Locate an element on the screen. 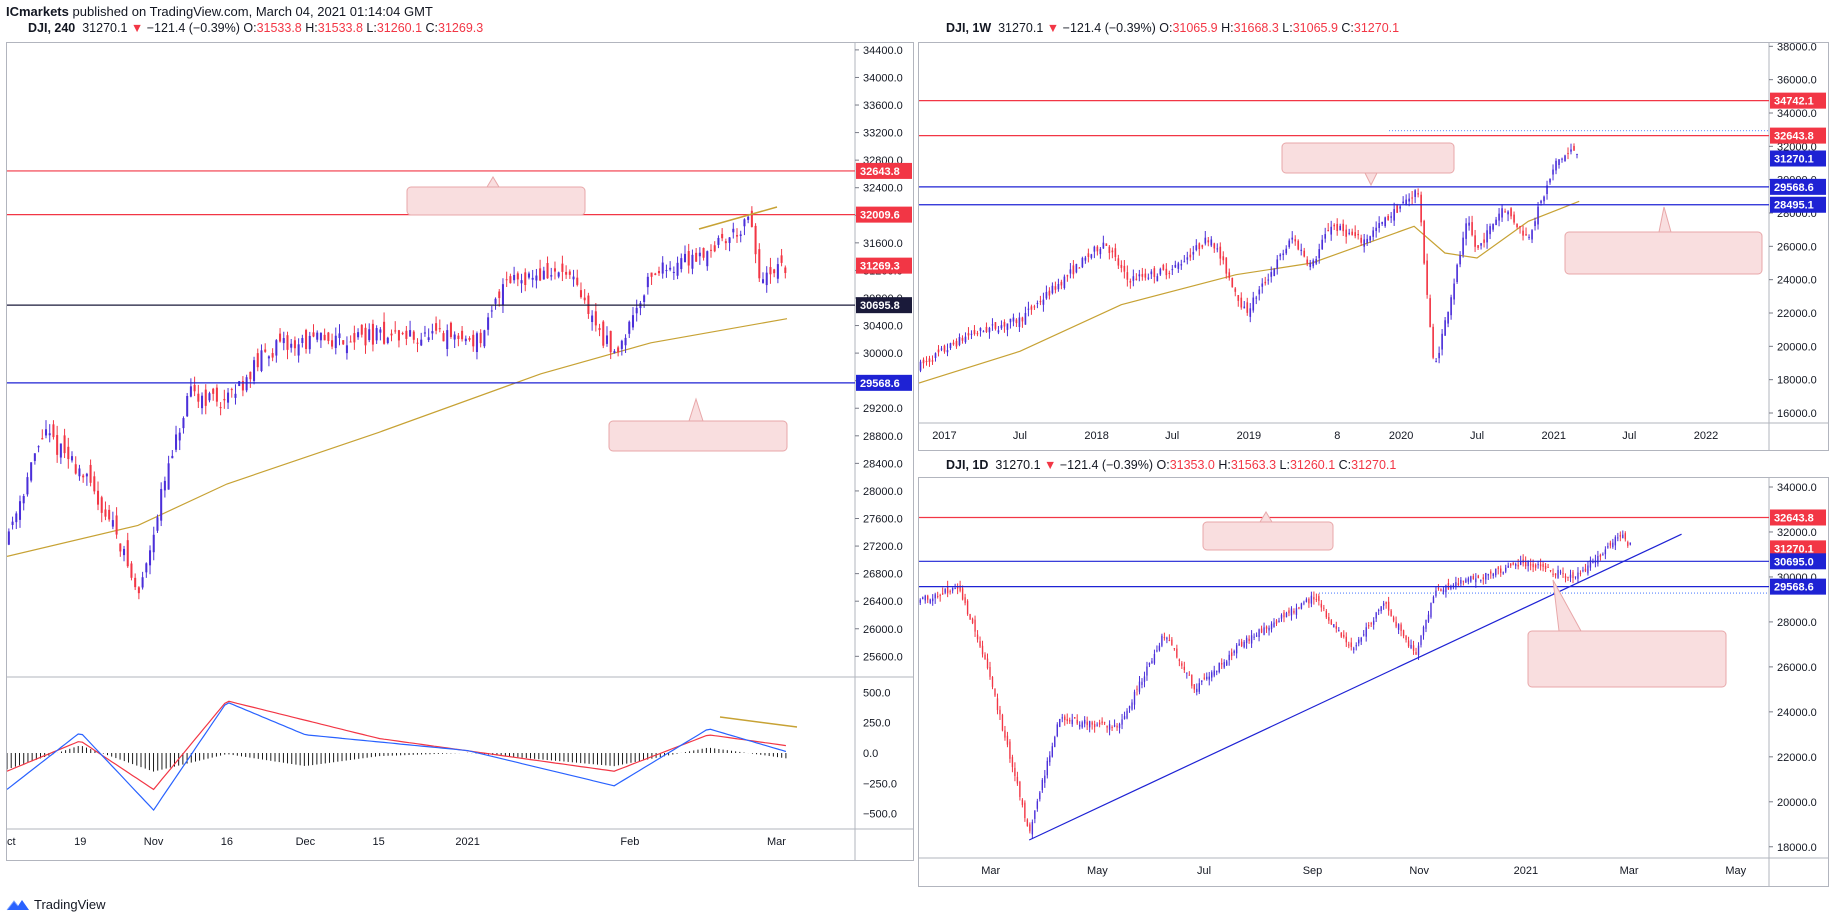 This screenshot has width=1833, height=924. tradingview-brand: TradingView is located at coordinates (56, 904).